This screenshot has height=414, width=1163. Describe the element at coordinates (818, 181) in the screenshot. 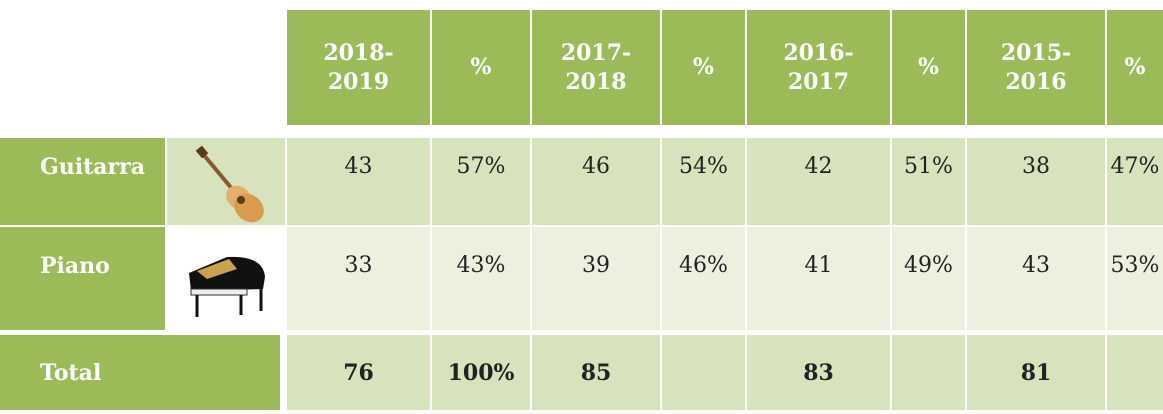

I see `data-cell: 42` at that location.